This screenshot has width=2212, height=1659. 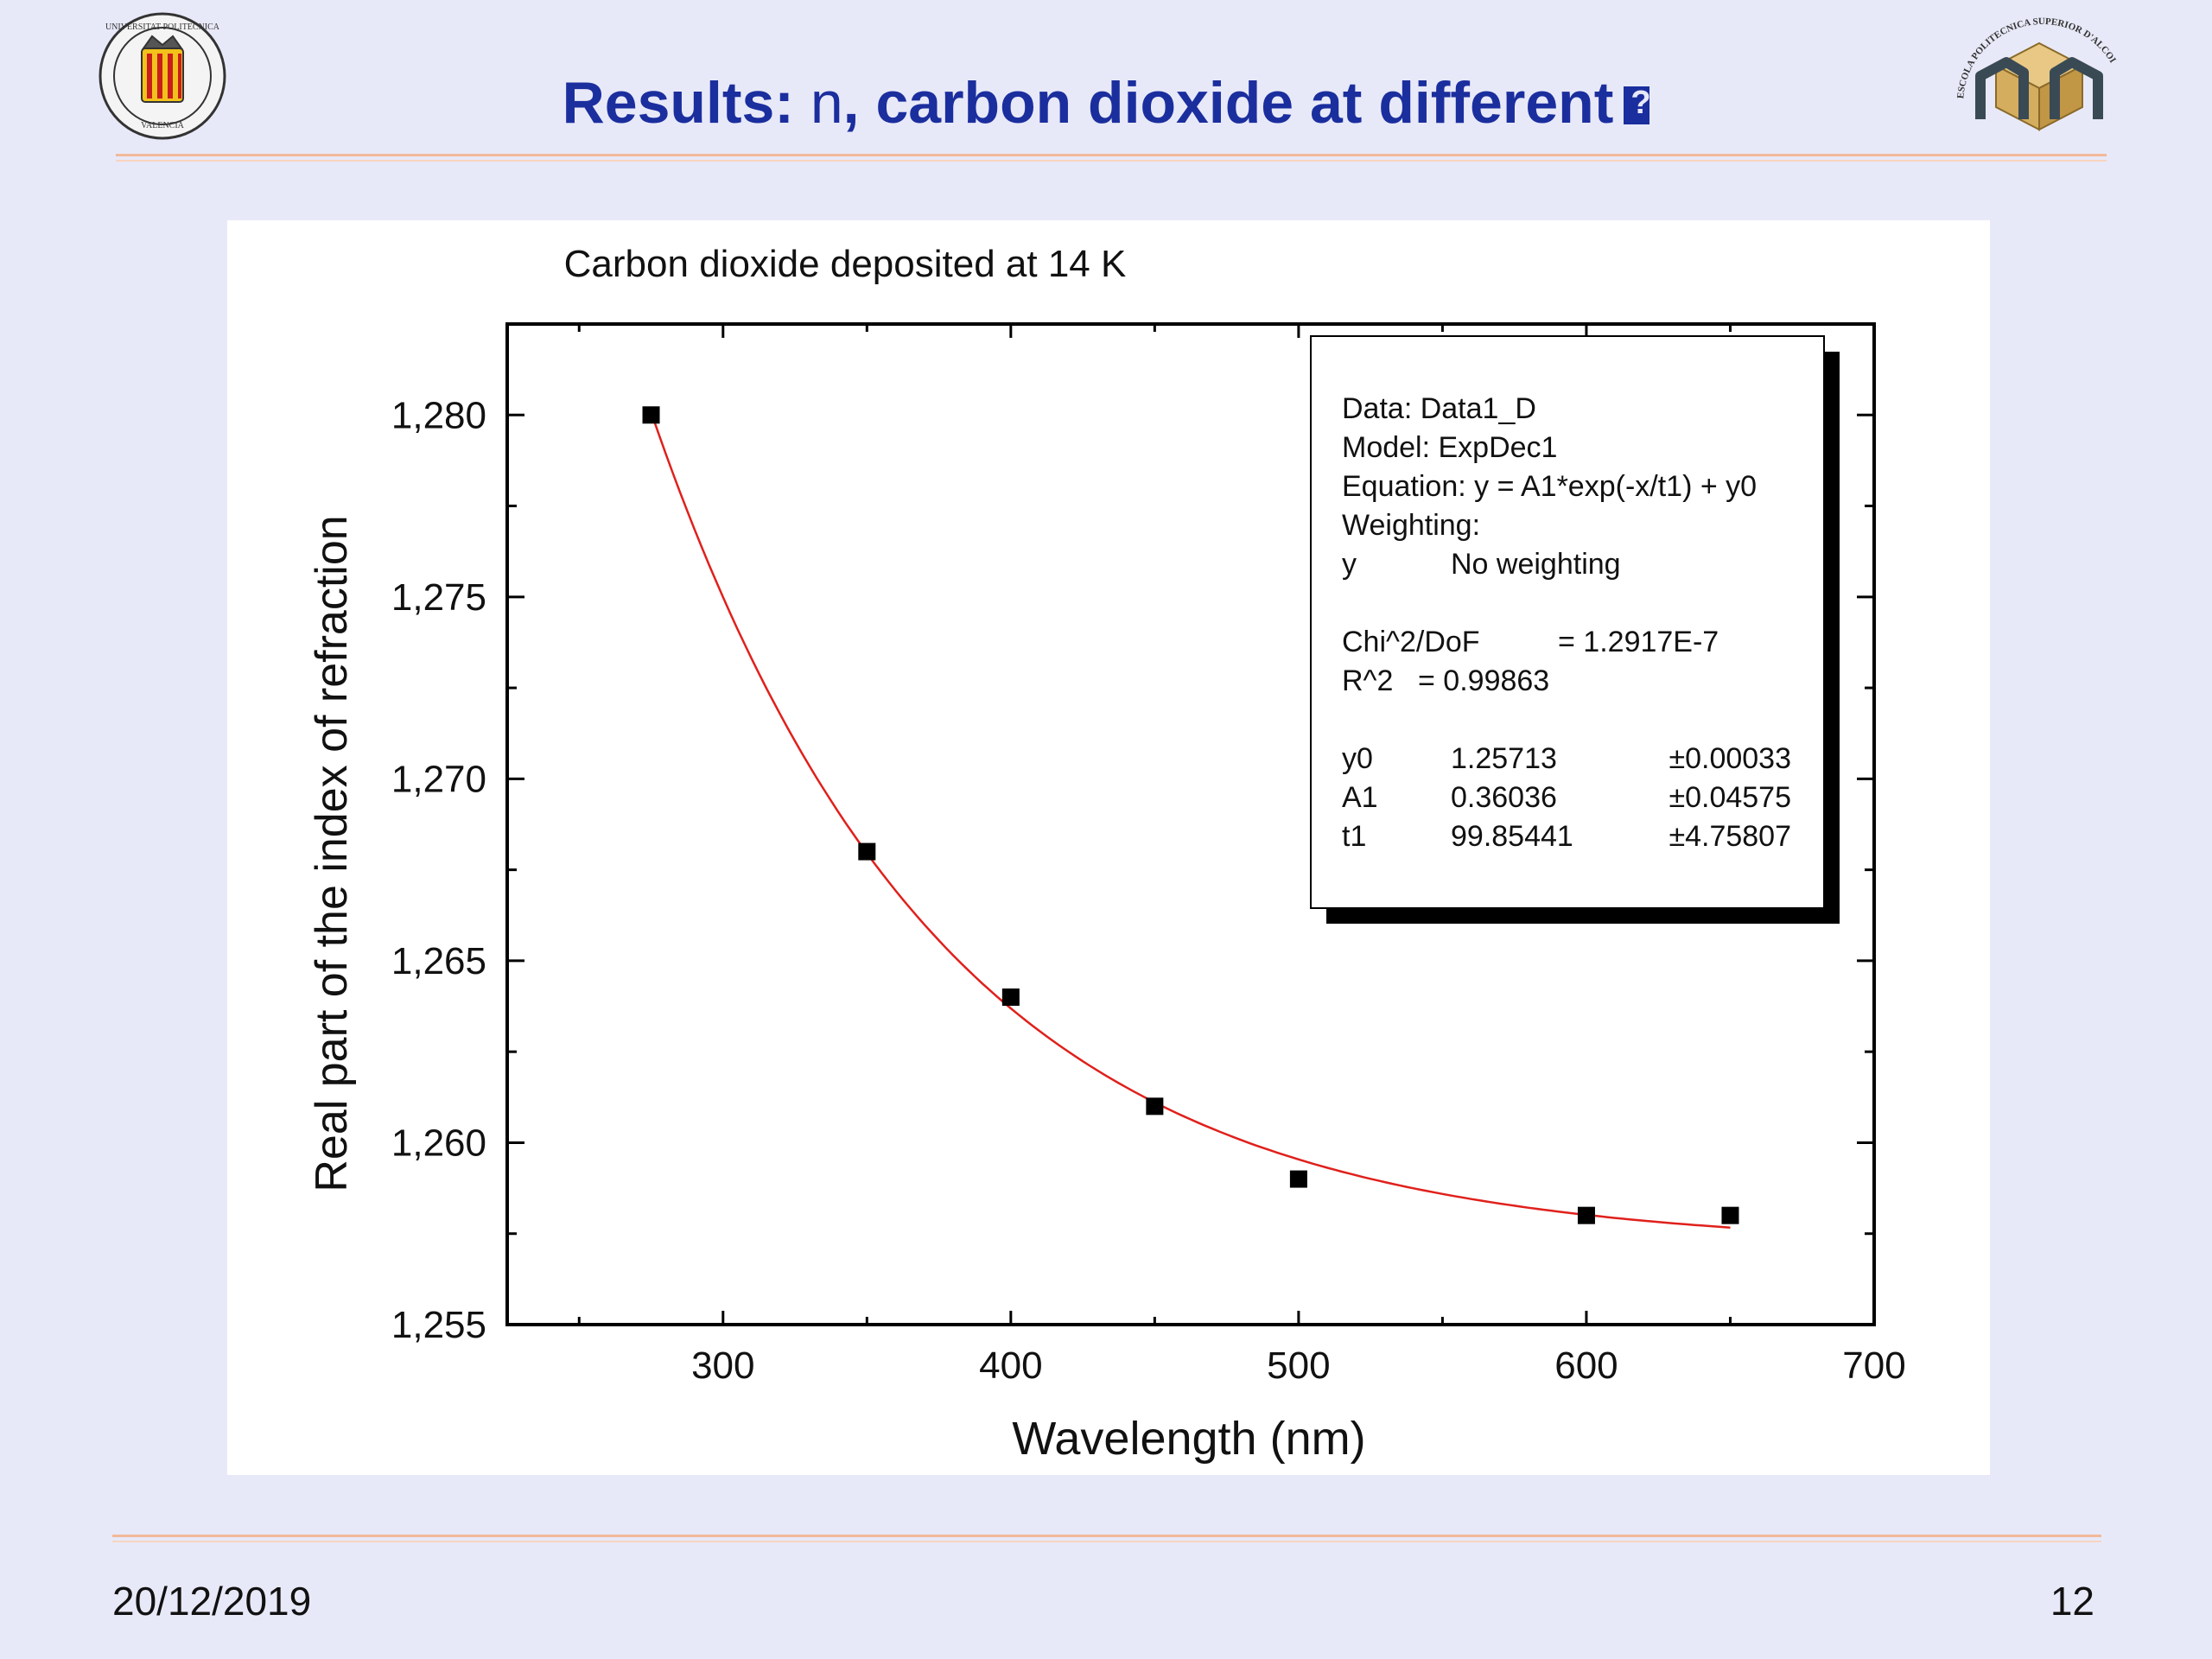 What do you see at coordinates (438, 1325) in the screenshot?
I see `y-tick-label: 1,255` at bounding box center [438, 1325].